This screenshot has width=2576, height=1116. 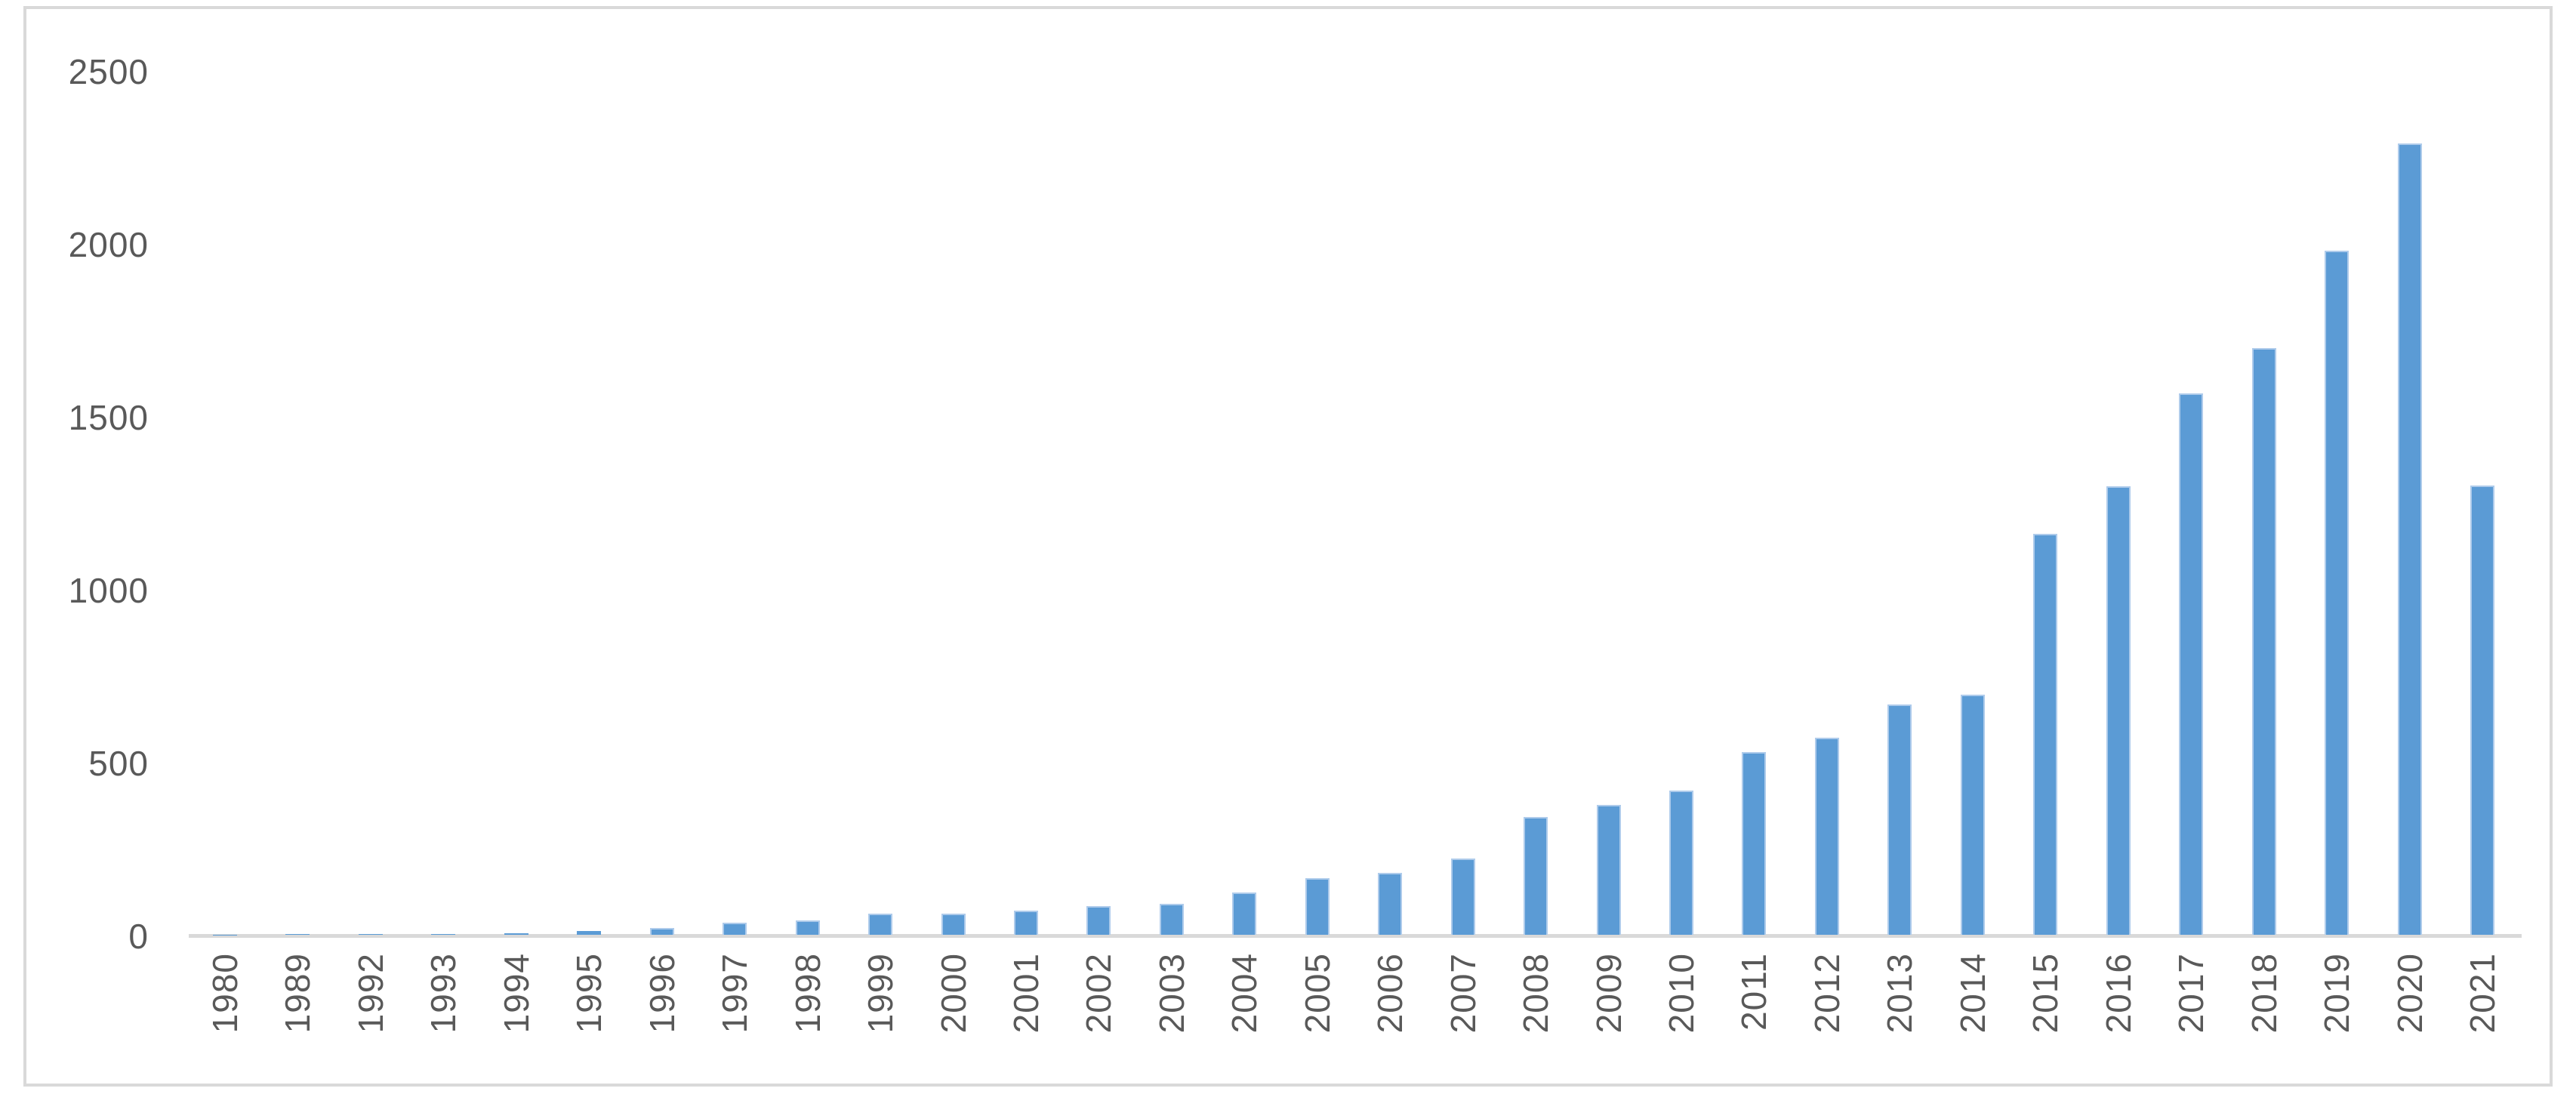 I want to click on x-tick-label-1997: 1997, so click(x=735, y=994).